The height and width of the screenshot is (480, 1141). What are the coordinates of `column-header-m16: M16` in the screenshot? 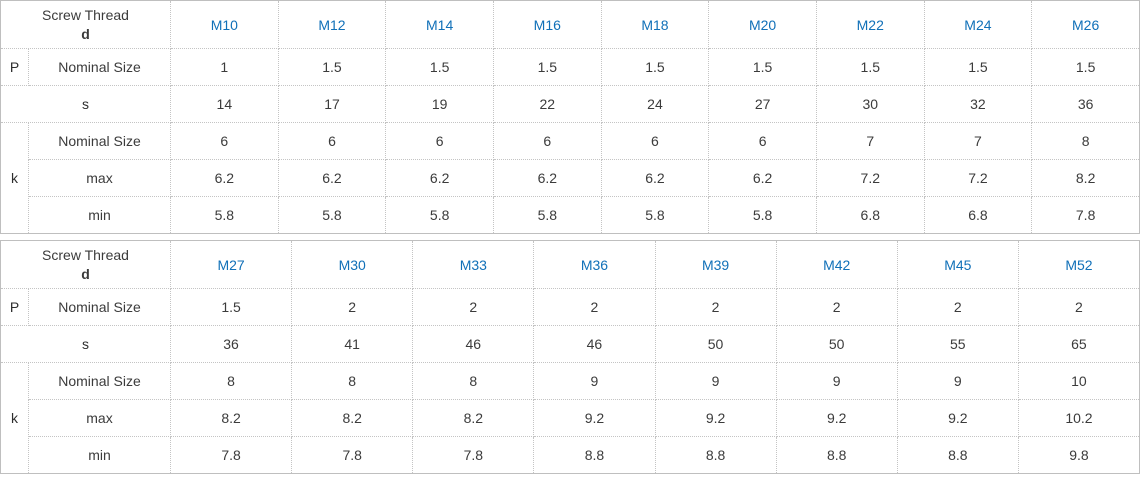 It's located at (547, 24).